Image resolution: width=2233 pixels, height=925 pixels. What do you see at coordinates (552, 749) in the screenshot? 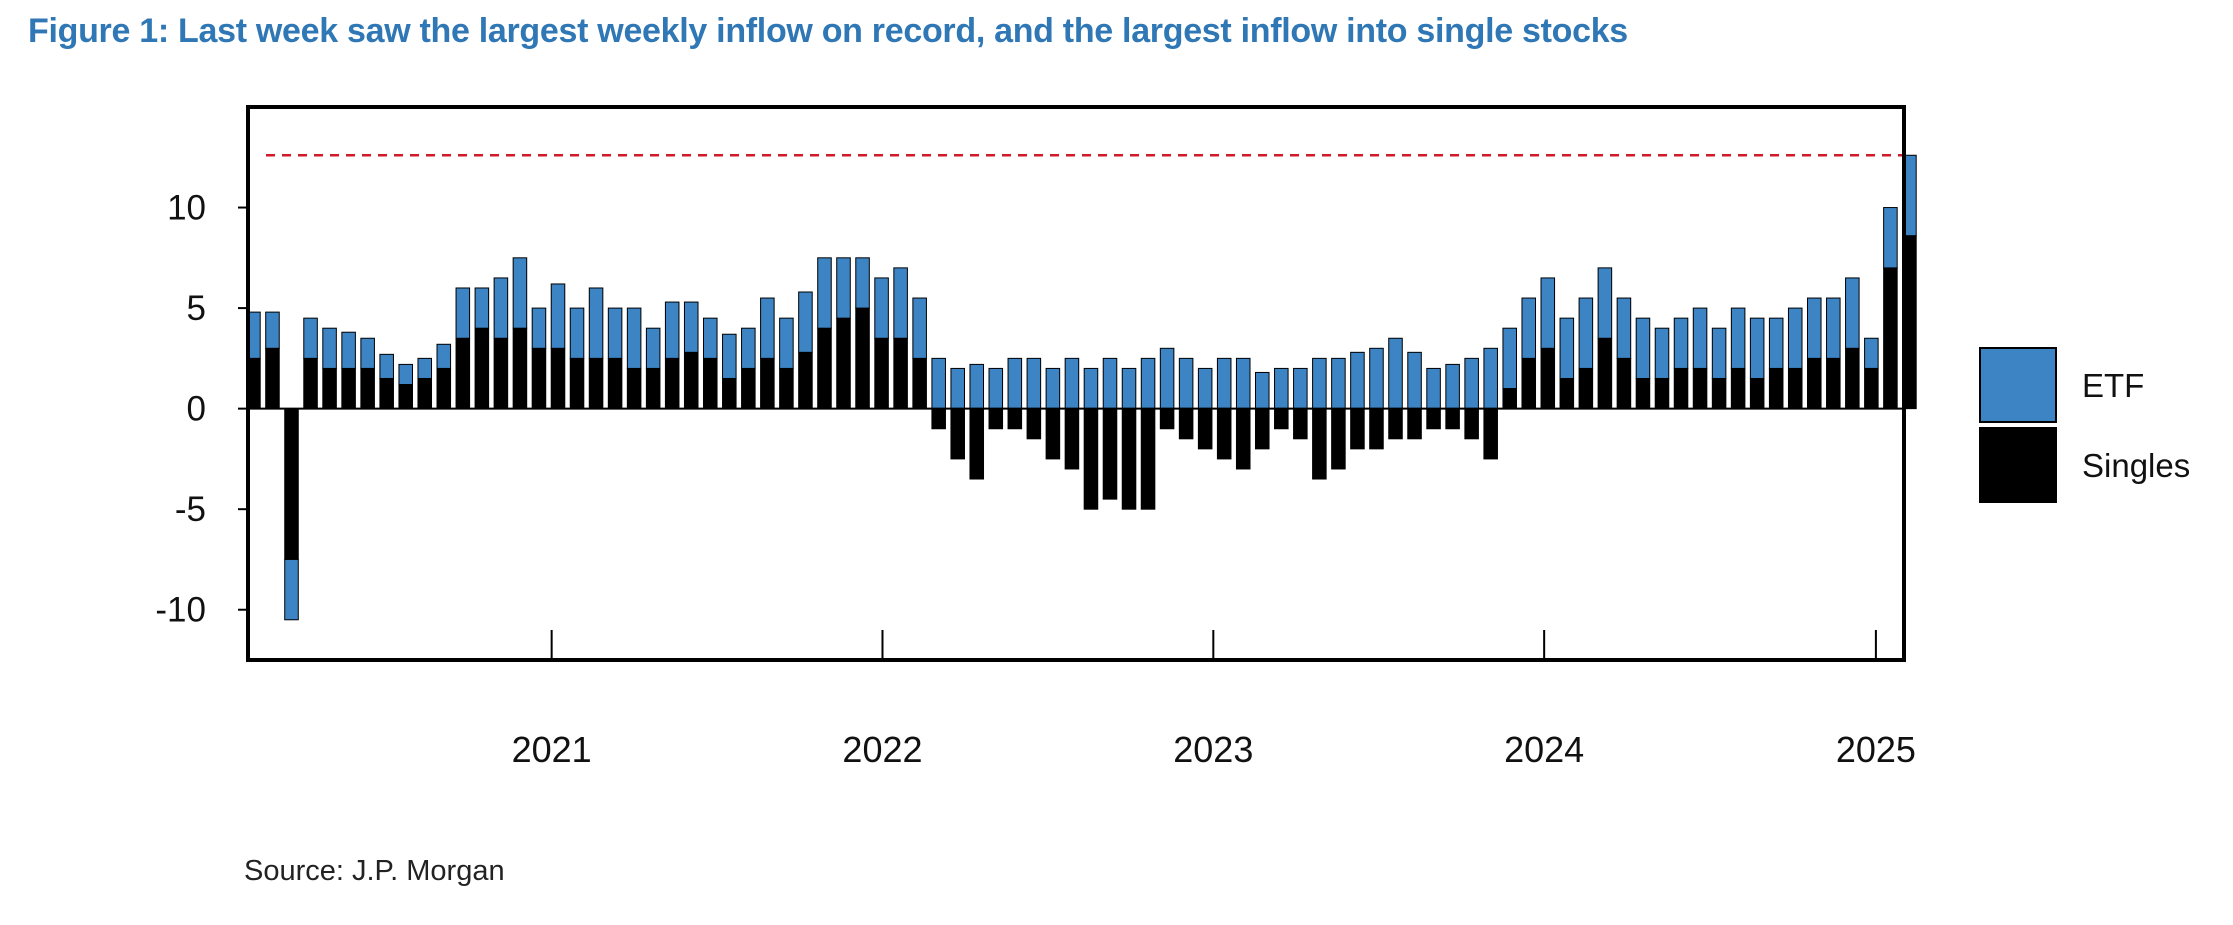
I see `x-tick-label: 2021` at bounding box center [552, 749].